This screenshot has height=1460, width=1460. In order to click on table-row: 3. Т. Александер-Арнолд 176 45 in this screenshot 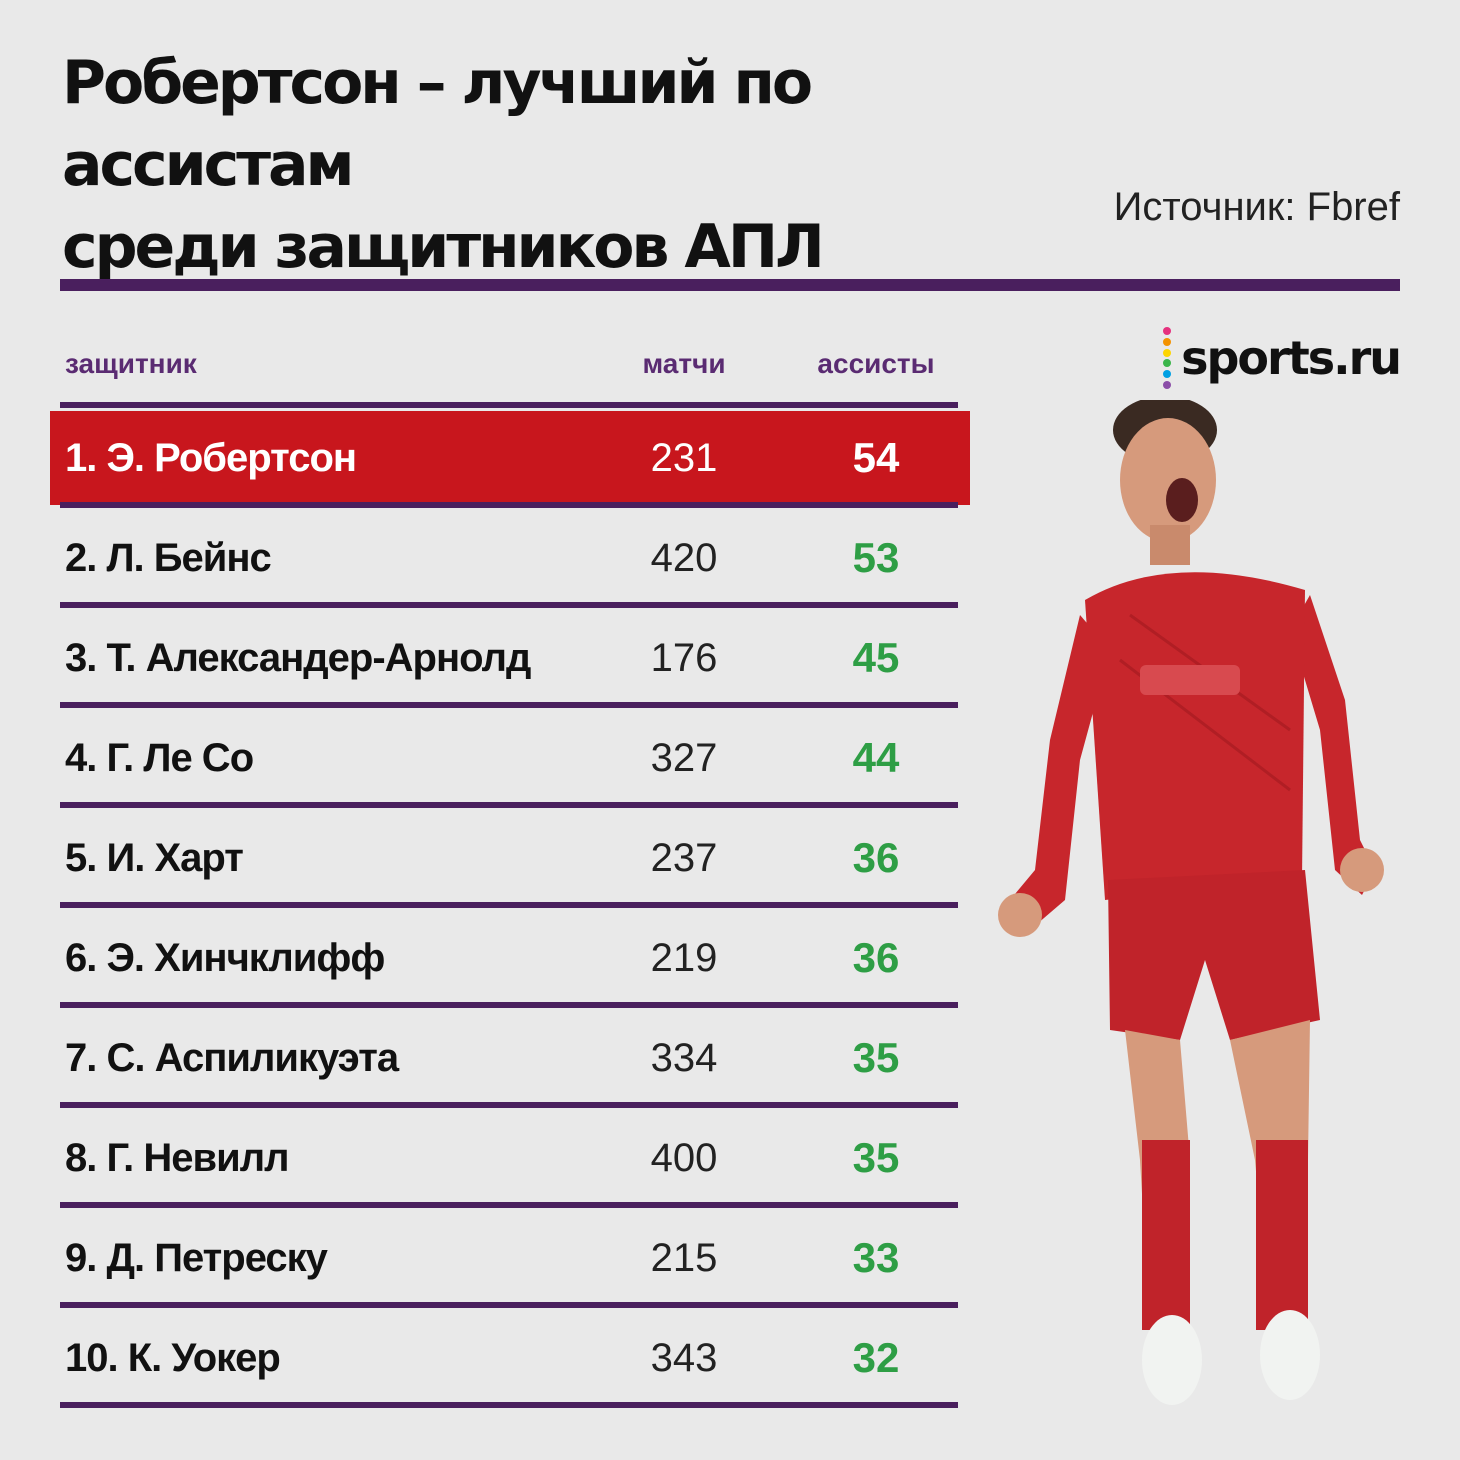, I will do `click(509, 658)`.